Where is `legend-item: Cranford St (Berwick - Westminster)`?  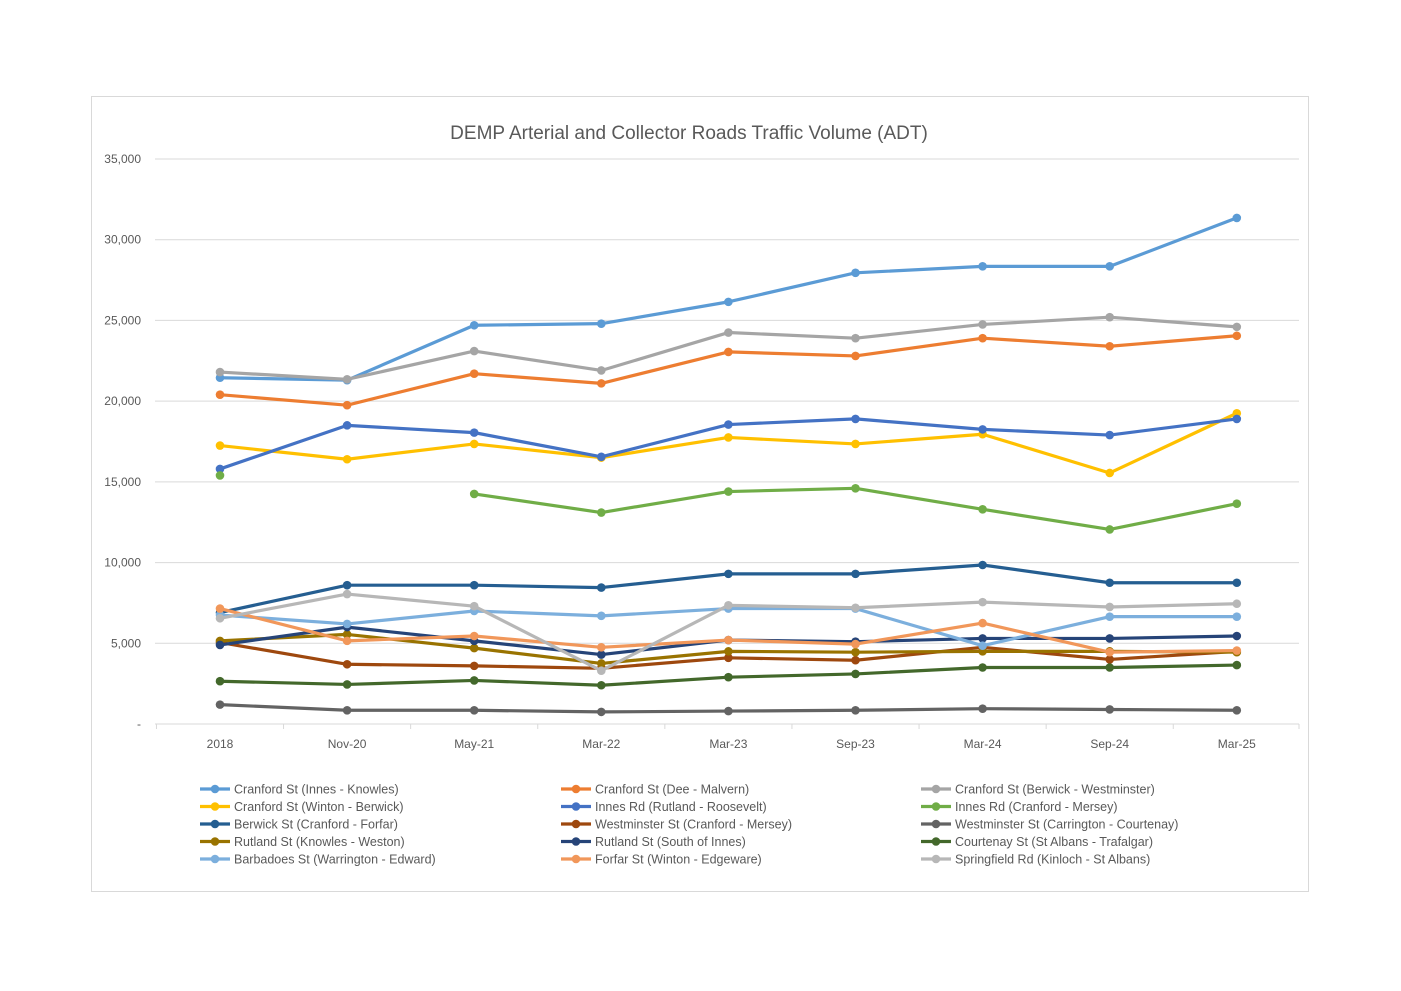 legend-item: Cranford St (Berwick - Westminster) is located at coordinates (1038, 790).